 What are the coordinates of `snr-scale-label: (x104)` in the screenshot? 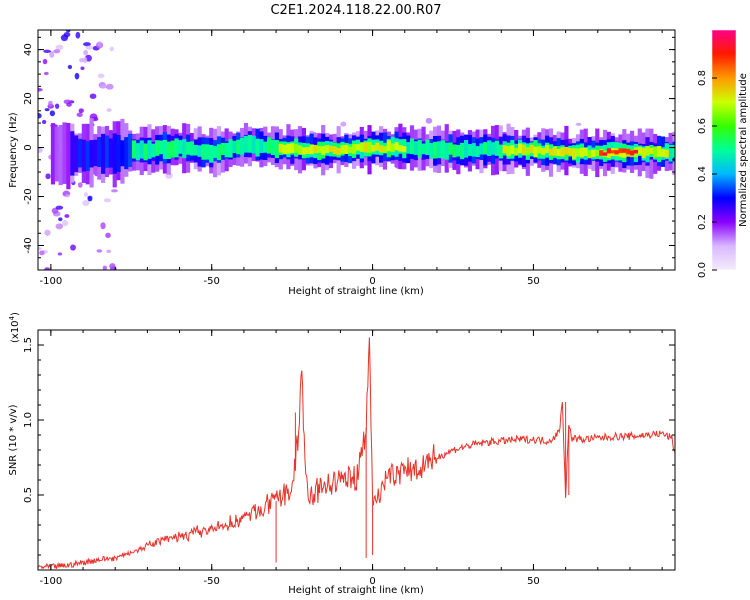 It's located at (14, 327).